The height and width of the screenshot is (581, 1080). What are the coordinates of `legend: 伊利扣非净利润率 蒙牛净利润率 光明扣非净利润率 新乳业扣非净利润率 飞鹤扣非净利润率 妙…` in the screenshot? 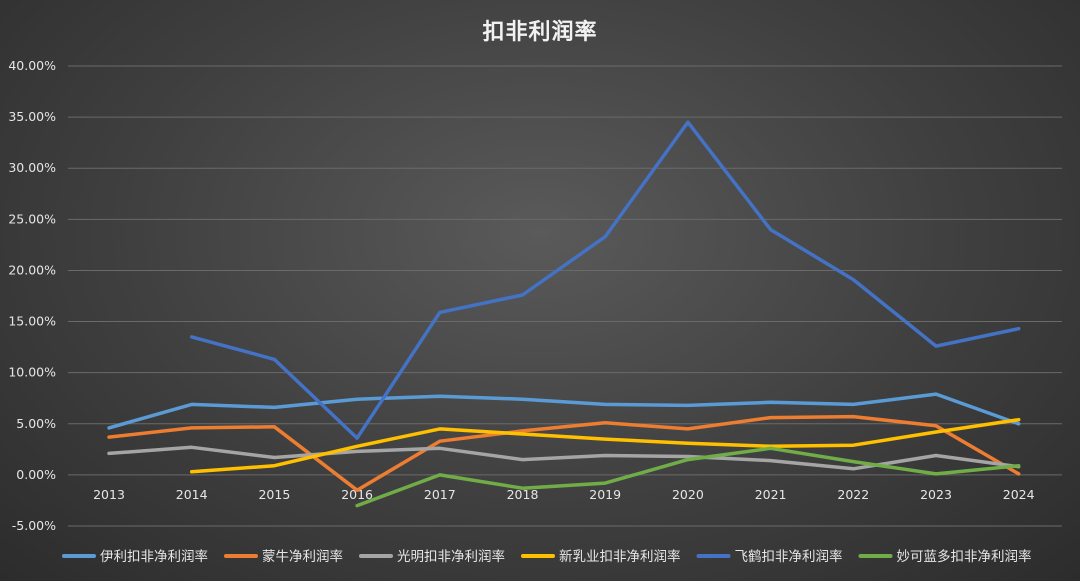 It's located at (547, 556).